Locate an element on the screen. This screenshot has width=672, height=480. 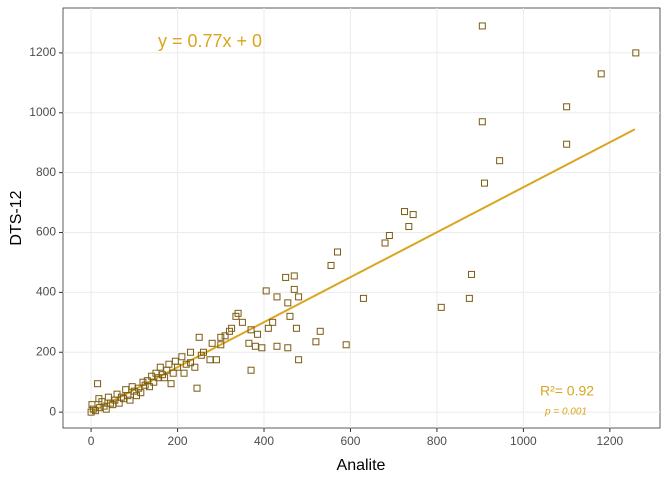
x-tick-label: 600 is located at coordinates (350, 441).